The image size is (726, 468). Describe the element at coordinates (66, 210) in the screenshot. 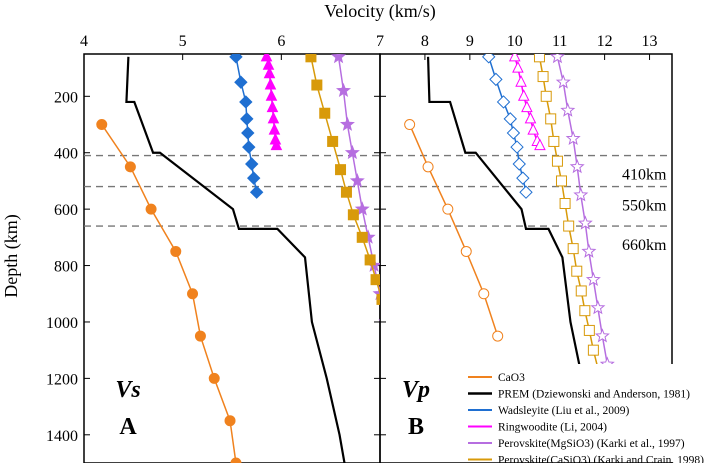

I see `y-tick-label: 600` at that location.